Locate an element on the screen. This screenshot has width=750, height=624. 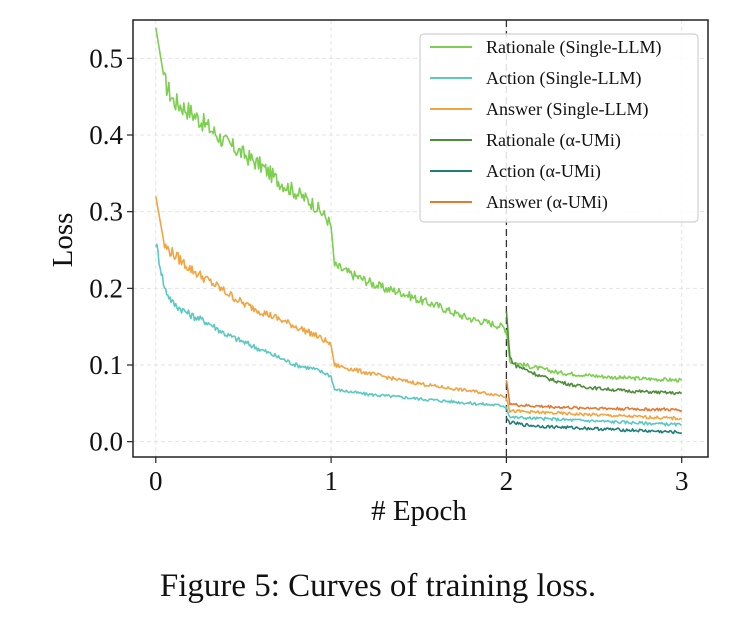
y-axis-label: Loss is located at coordinates (63, 240).